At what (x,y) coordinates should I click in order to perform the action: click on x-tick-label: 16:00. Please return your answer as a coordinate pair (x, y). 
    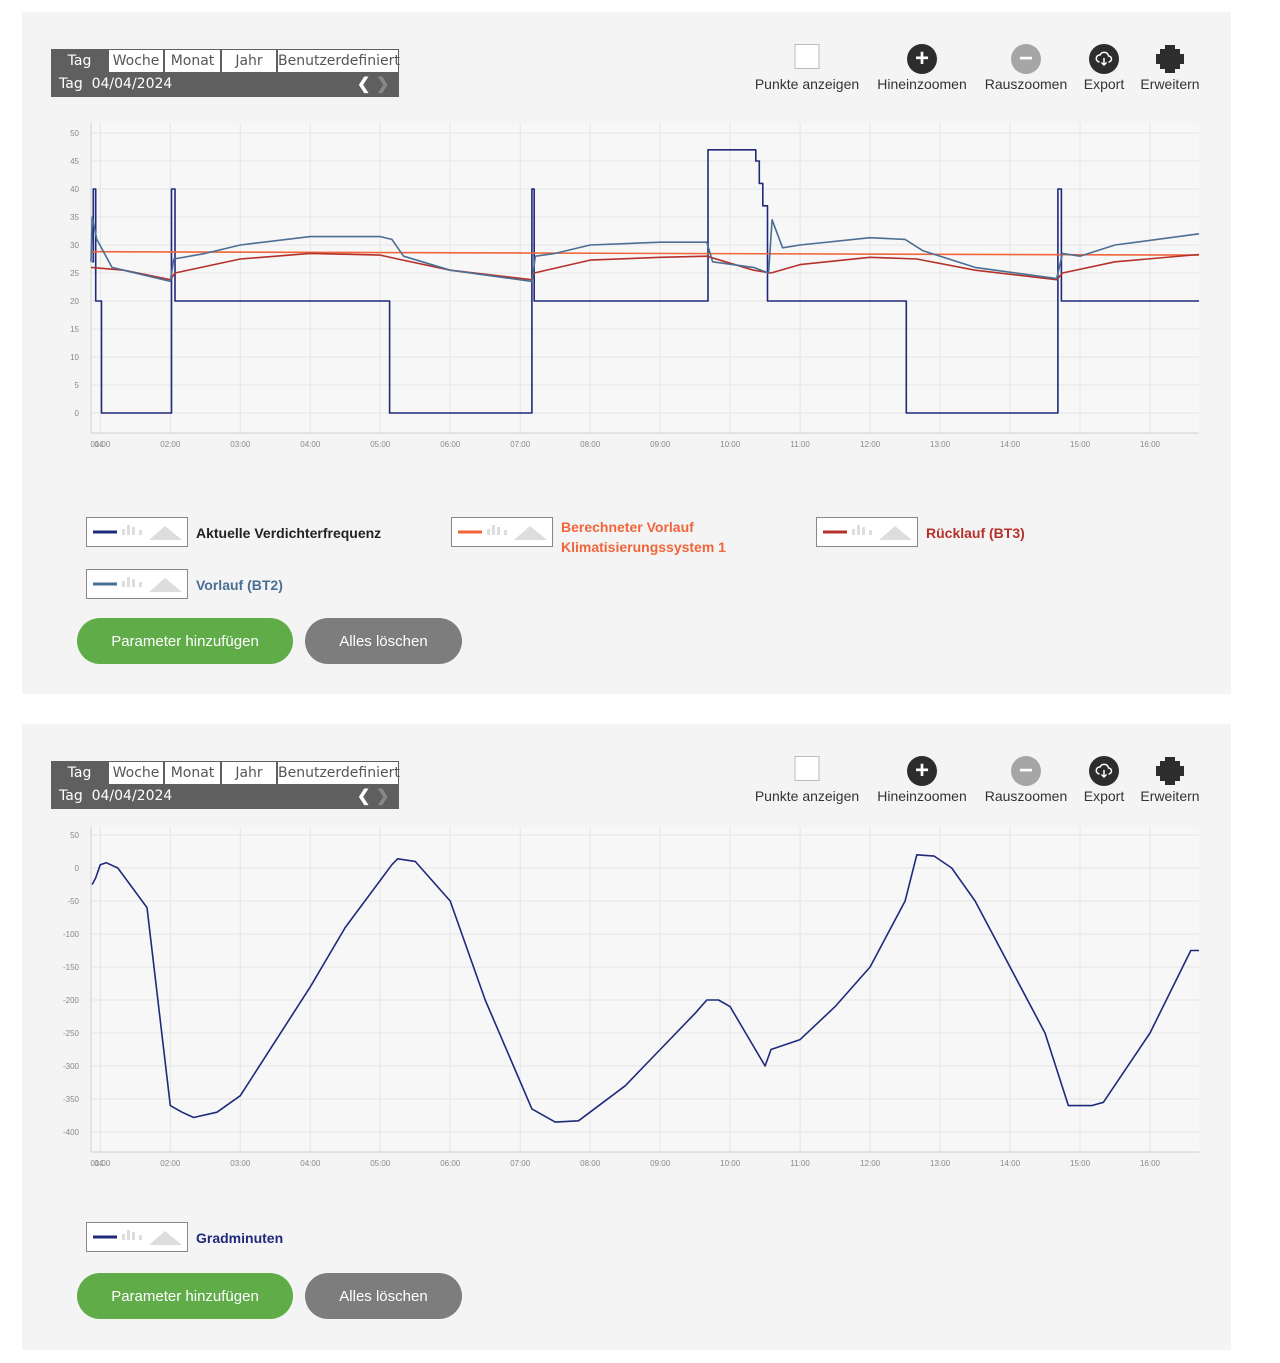
    Looking at the image, I should click on (1150, 444).